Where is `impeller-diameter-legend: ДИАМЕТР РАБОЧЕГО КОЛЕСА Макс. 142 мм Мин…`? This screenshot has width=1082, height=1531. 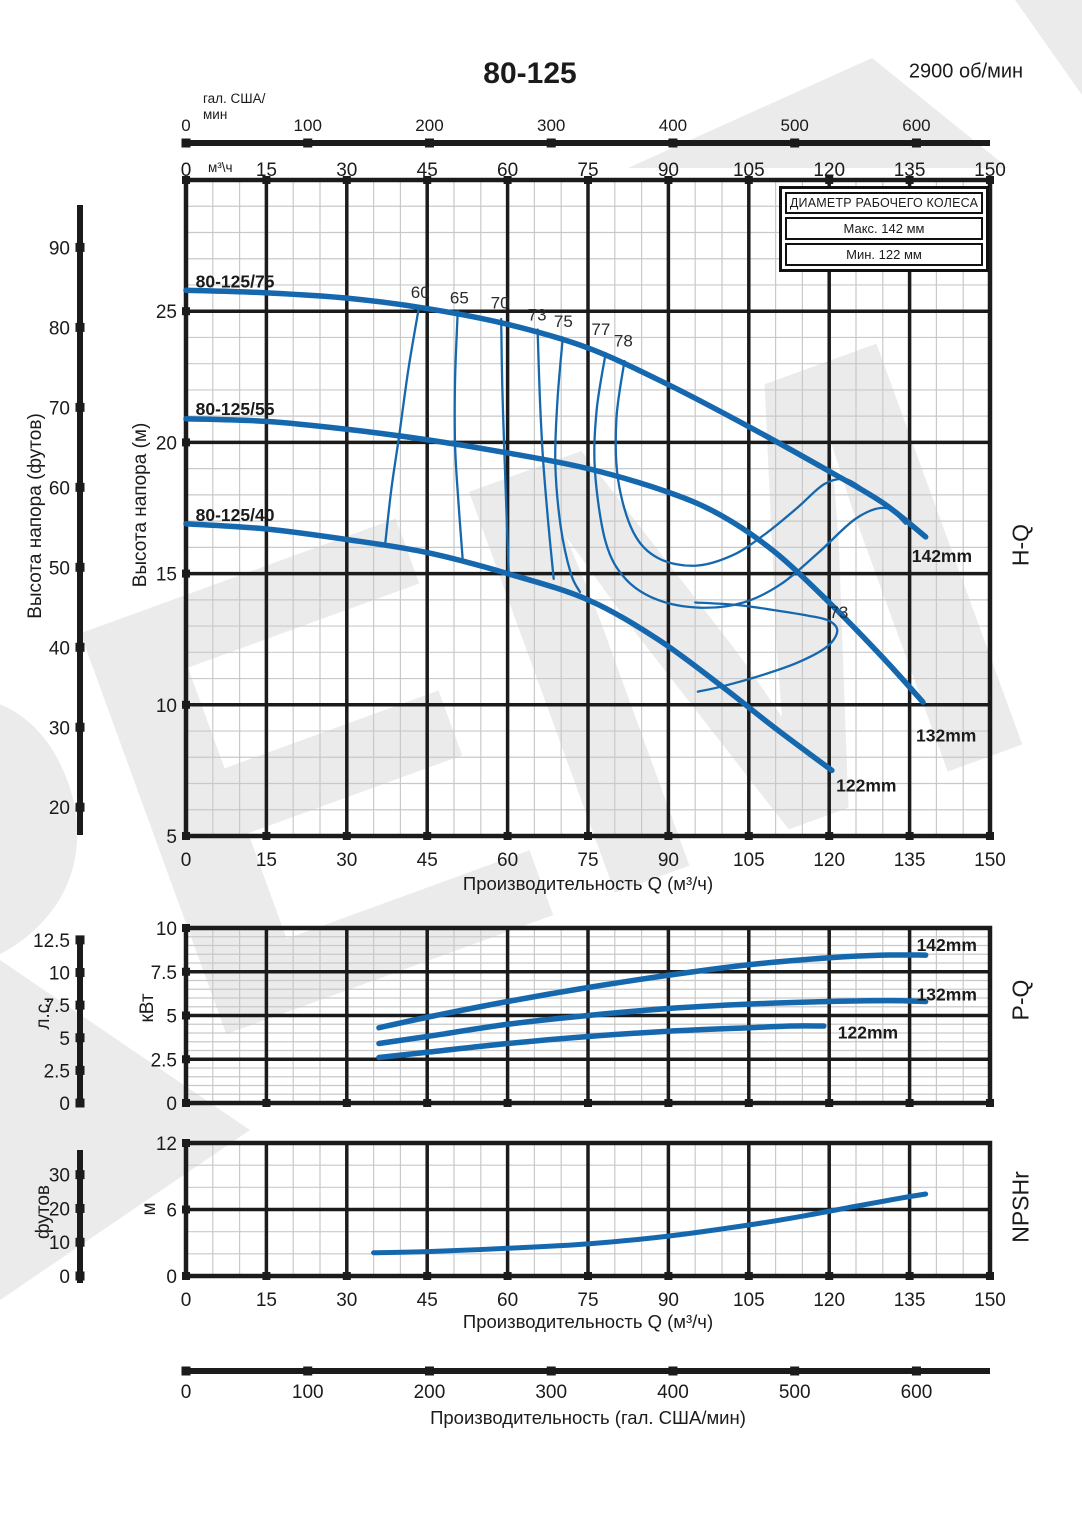
impeller-diameter-legend: ДИАМЕТР РАБОЧЕГО КОЛЕСА Макс. 142 мм Мин… is located at coordinates (884, 229).